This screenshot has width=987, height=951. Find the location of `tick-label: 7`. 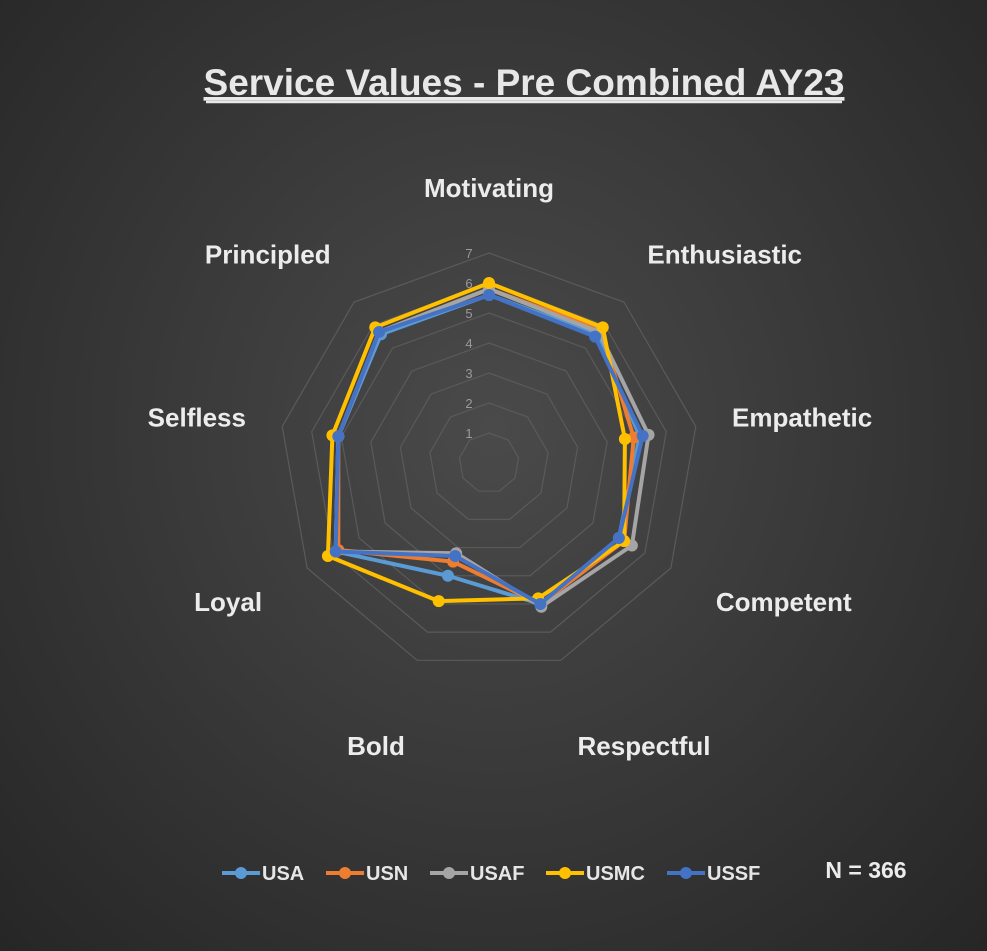

tick-label: 7 is located at coordinates (468, 253).